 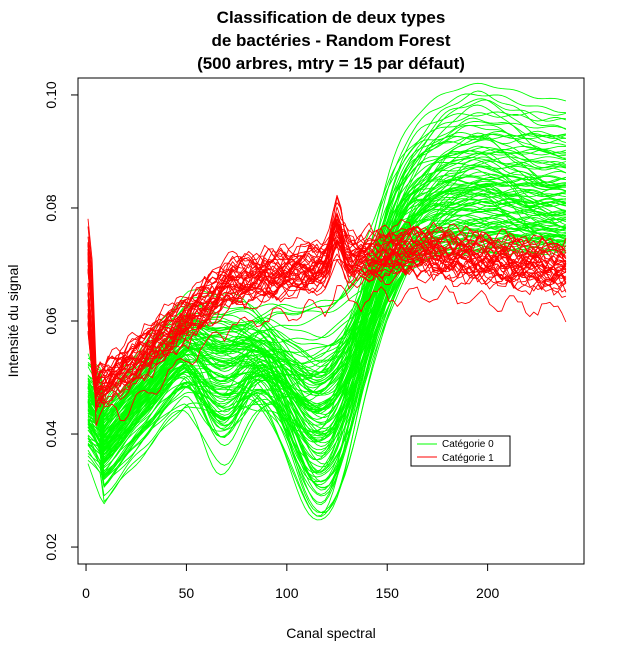 I want to click on y-axis-label: Intensité du signal, so click(x=13, y=321).